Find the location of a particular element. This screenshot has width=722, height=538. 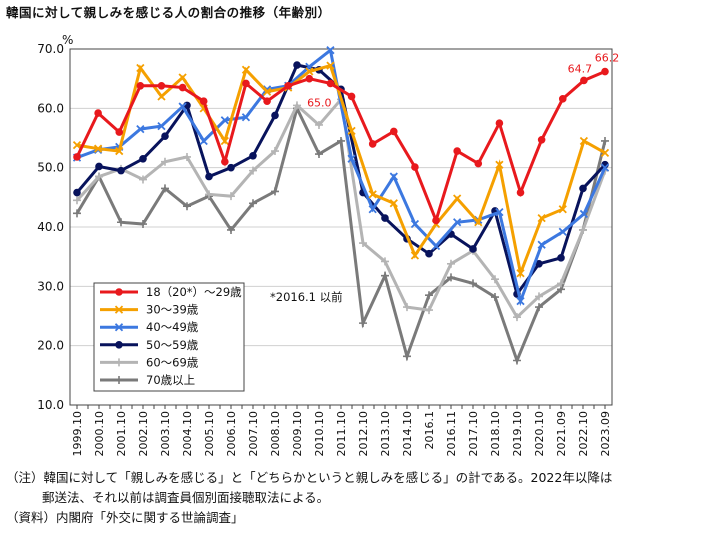

x-tick-label: 2003.10 is located at coordinates (165, 434).